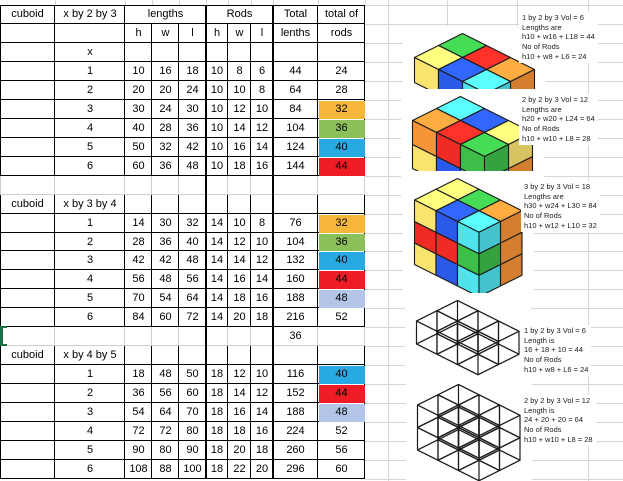 The image size is (623, 481). I want to click on cuboid-figure-wire-1x2x3, so click(468, 338).